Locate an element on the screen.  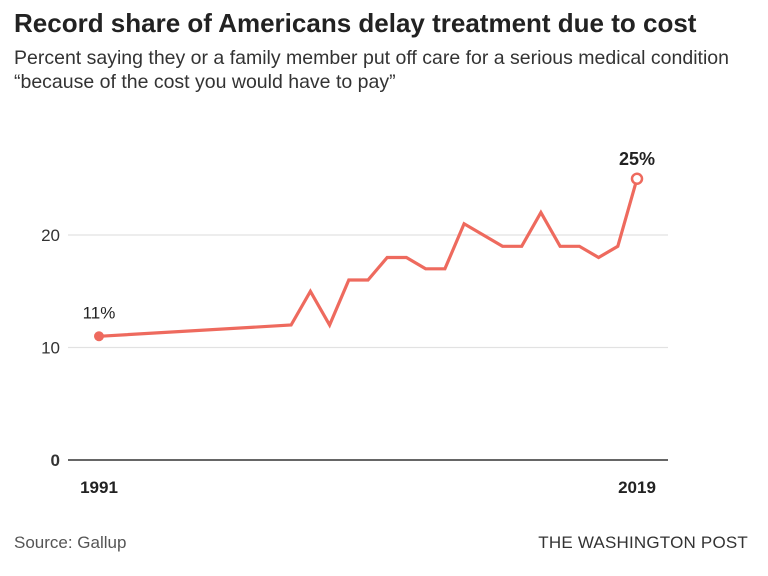
x-tick-label: 1991 is located at coordinates (99, 487).